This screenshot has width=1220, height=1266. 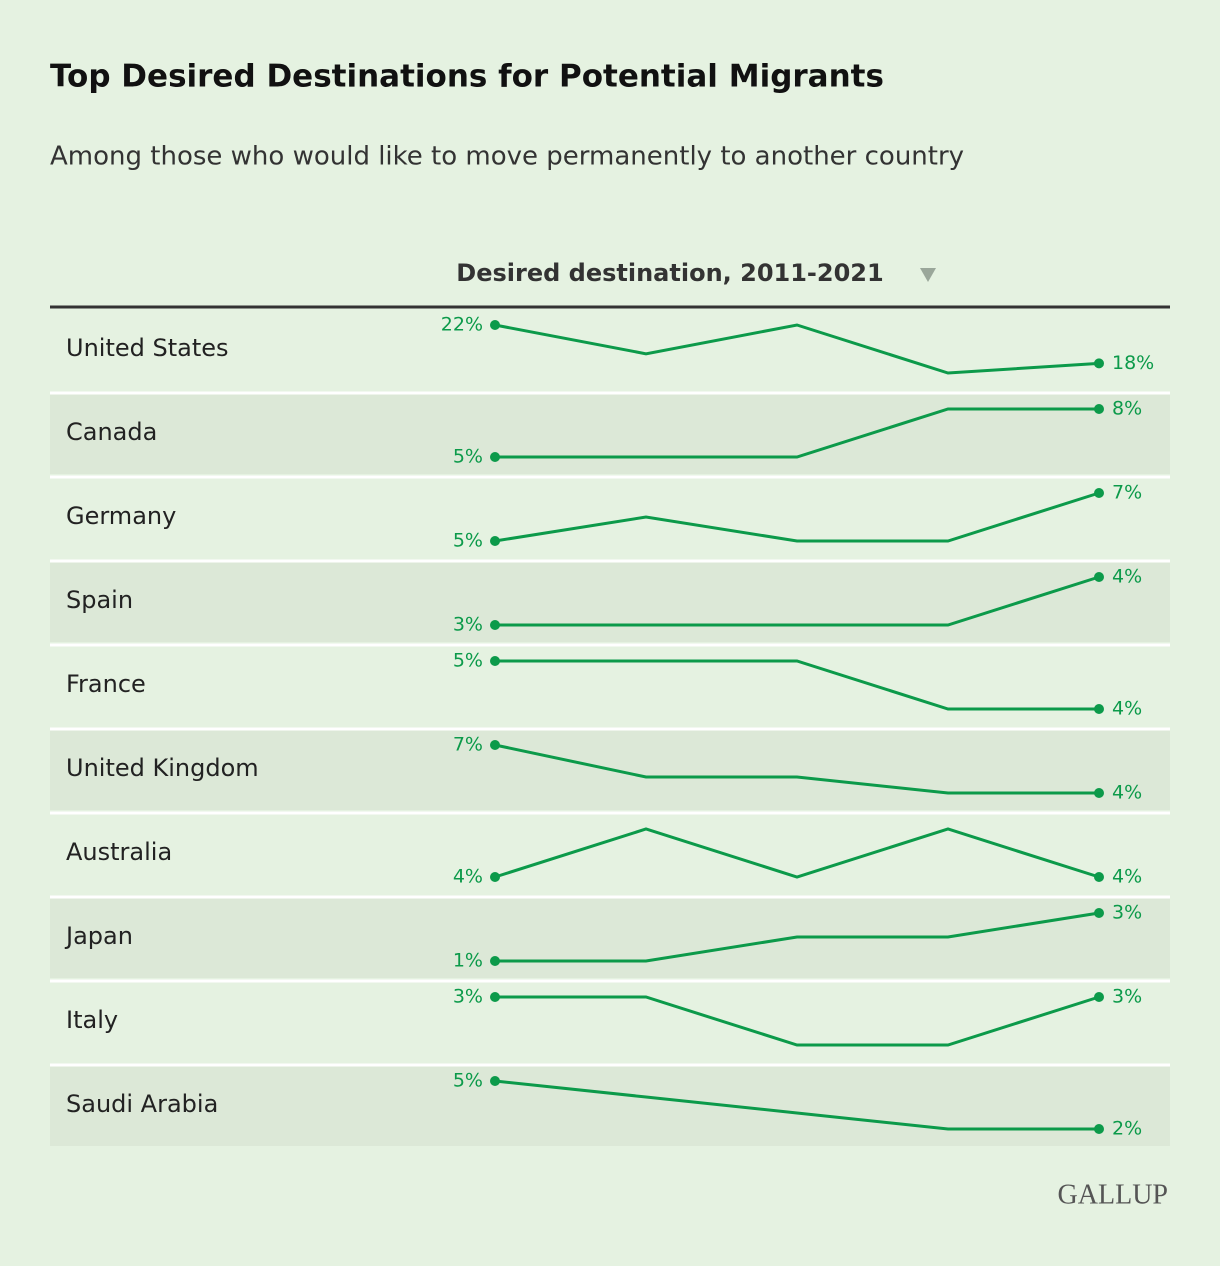 What do you see at coordinates (1113, 1194) in the screenshot?
I see `source-logo: GALLUP` at bounding box center [1113, 1194].